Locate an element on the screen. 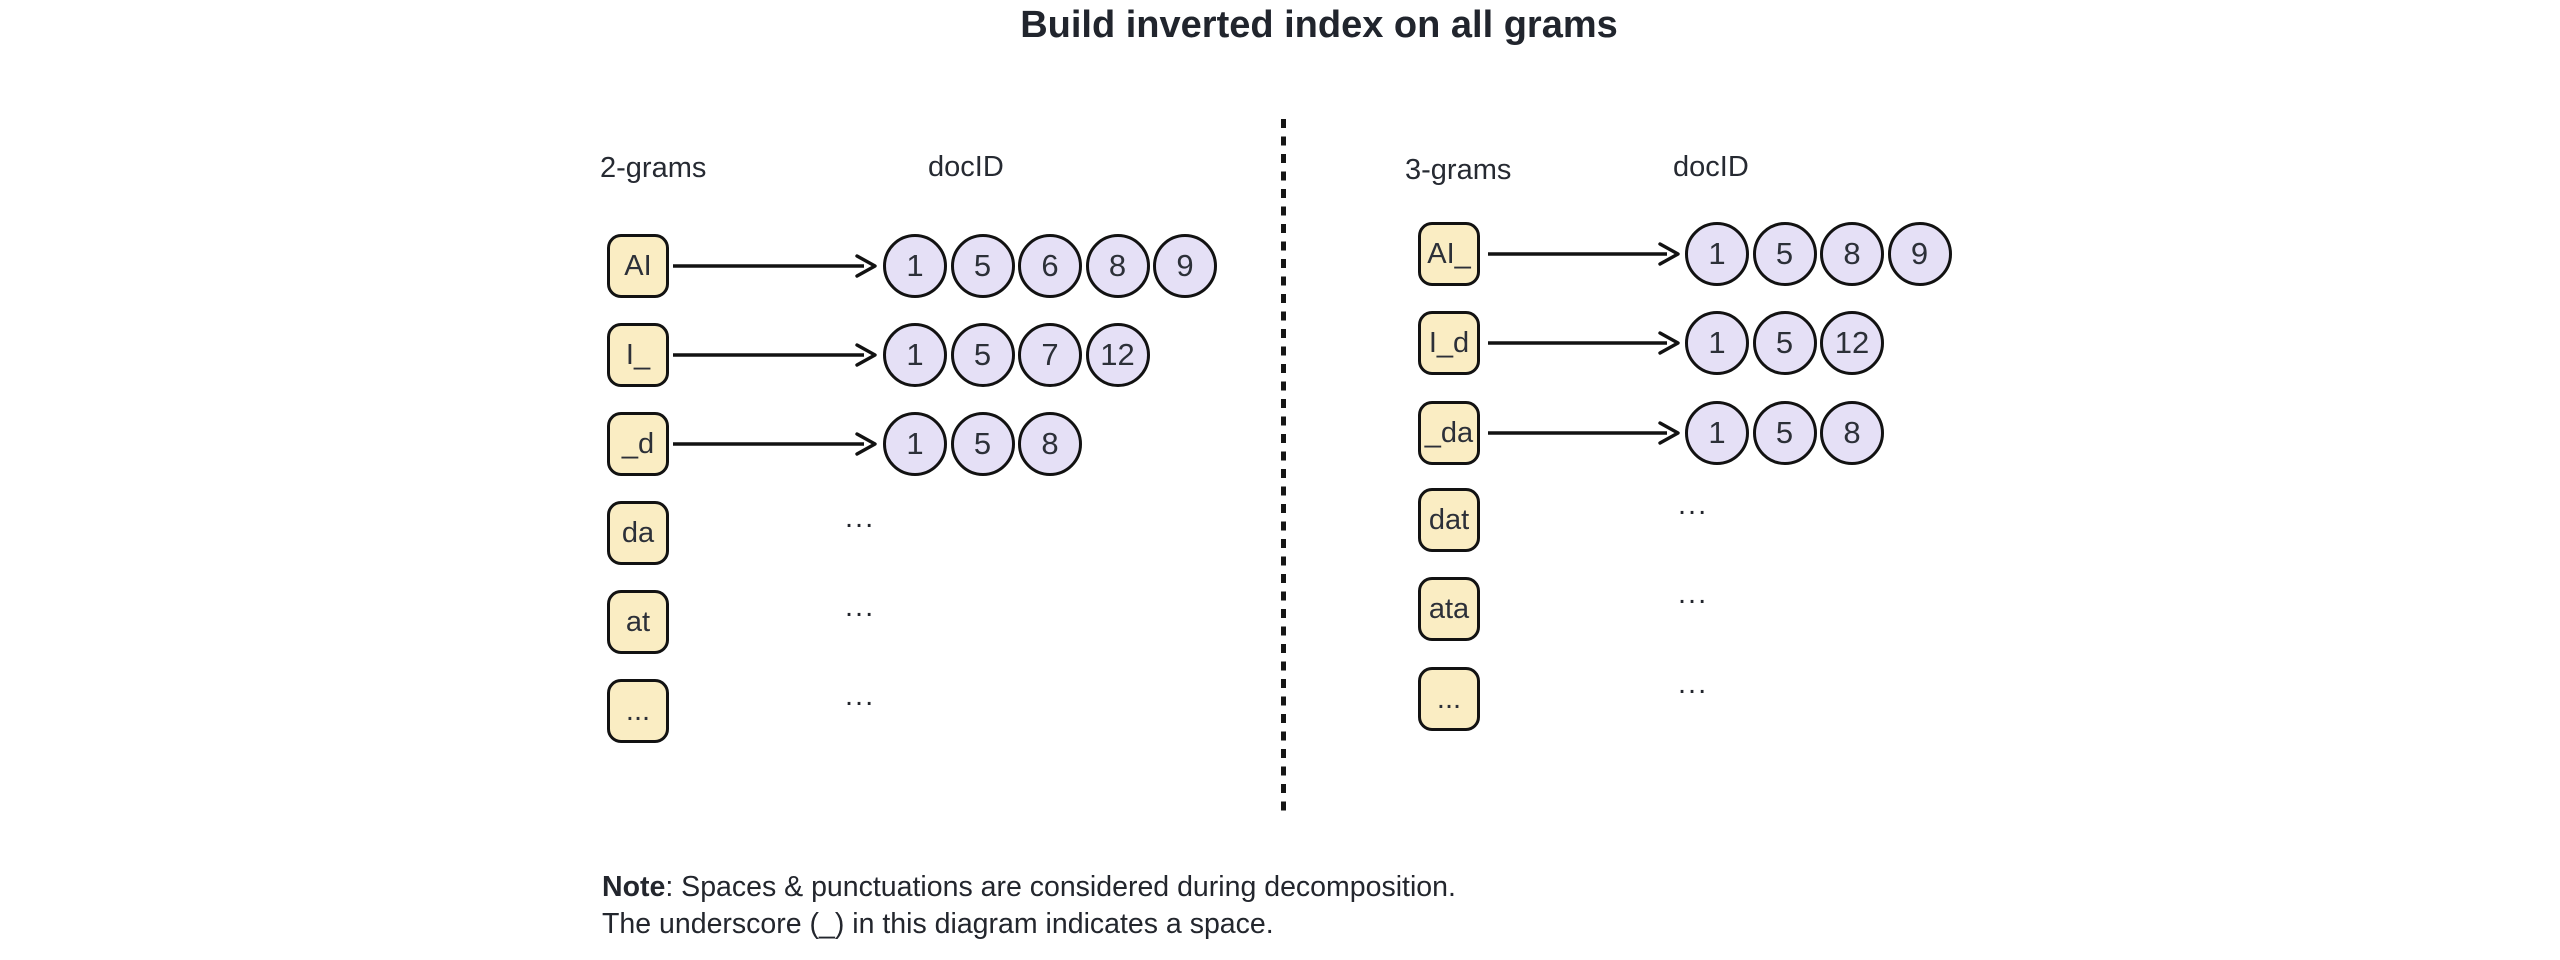 Image resolution: width=2560 pixels, height=960 pixels. gram-box: ata is located at coordinates (1449, 609).